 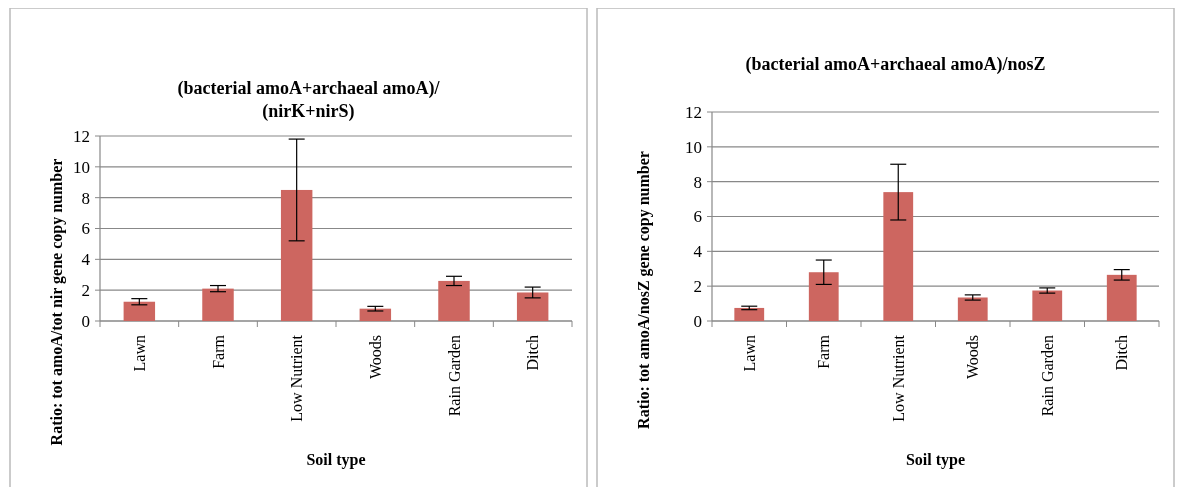 What do you see at coordinates (895, 64) in the screenshot?
I see `chart-title: (bacterial amoA+archaeal amoA)/nosZ` at bounding box center [895, 64].